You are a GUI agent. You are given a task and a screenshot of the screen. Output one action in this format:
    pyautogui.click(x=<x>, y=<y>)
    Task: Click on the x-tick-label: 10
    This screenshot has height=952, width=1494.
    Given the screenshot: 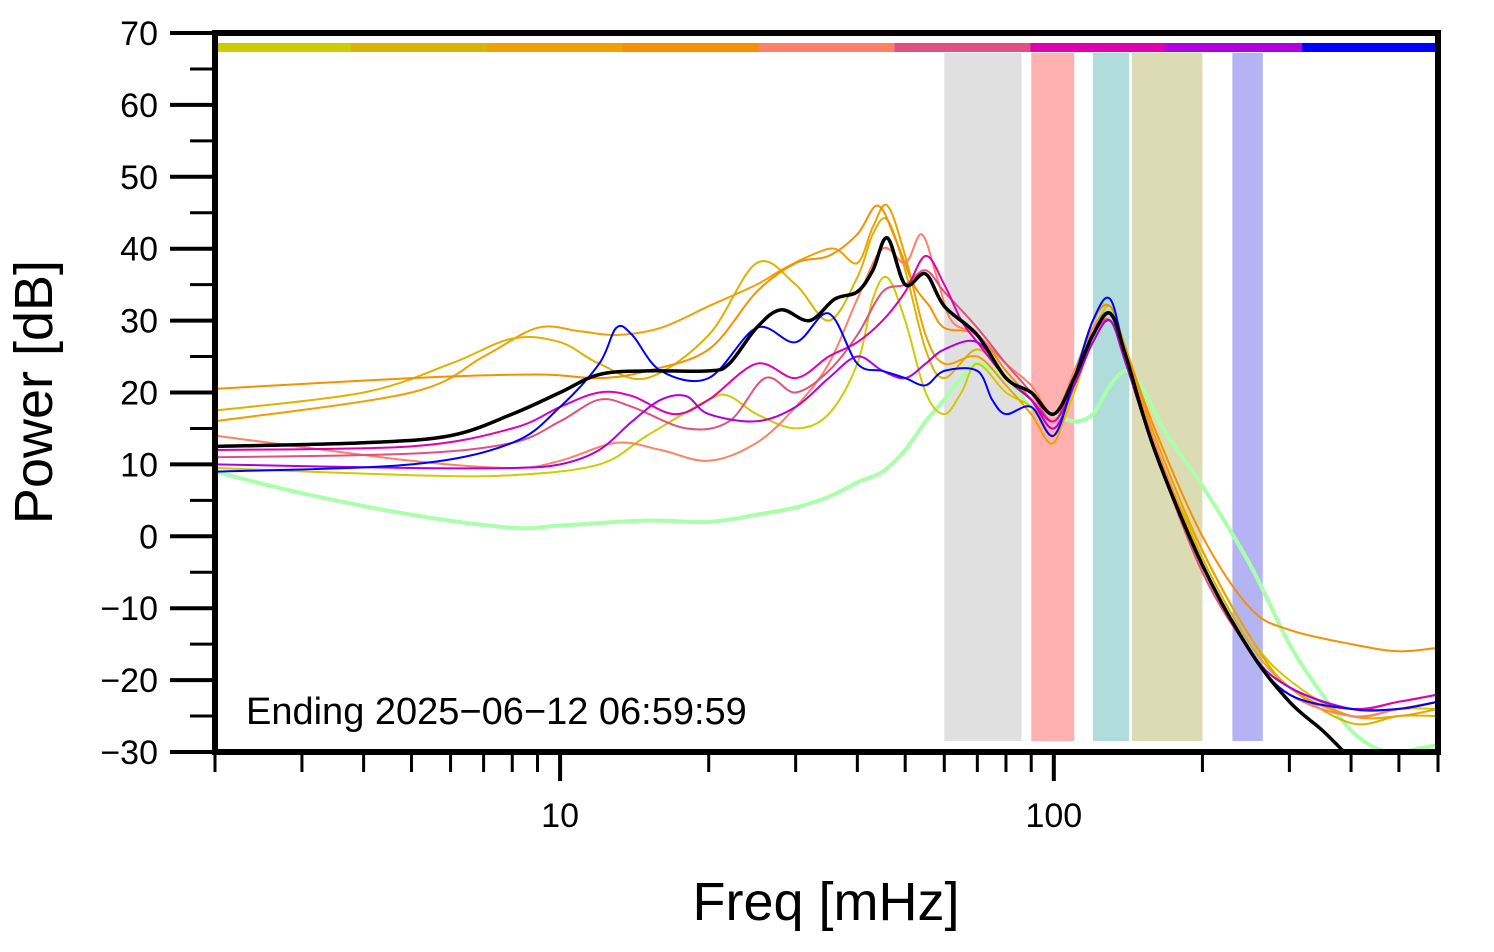 What is the action you would take?
    pyautogui.click(x=560, y=816)
    